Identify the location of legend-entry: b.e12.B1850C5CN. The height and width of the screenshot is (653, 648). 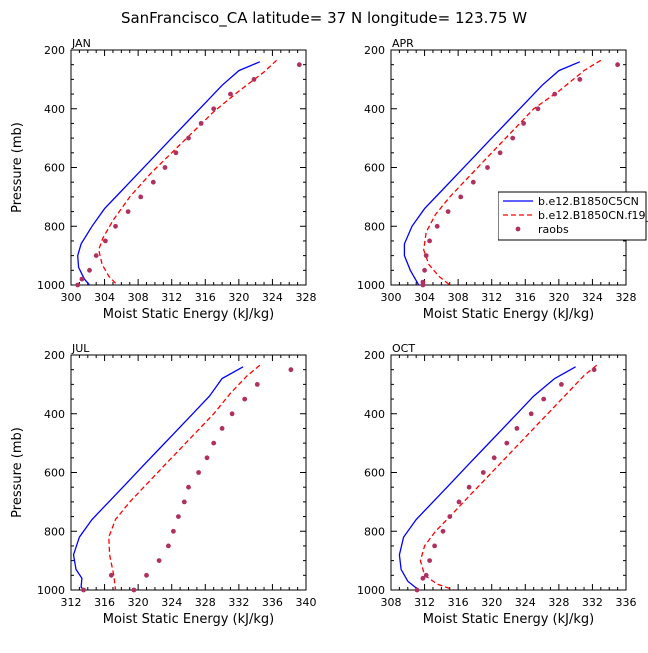
(588, 201).